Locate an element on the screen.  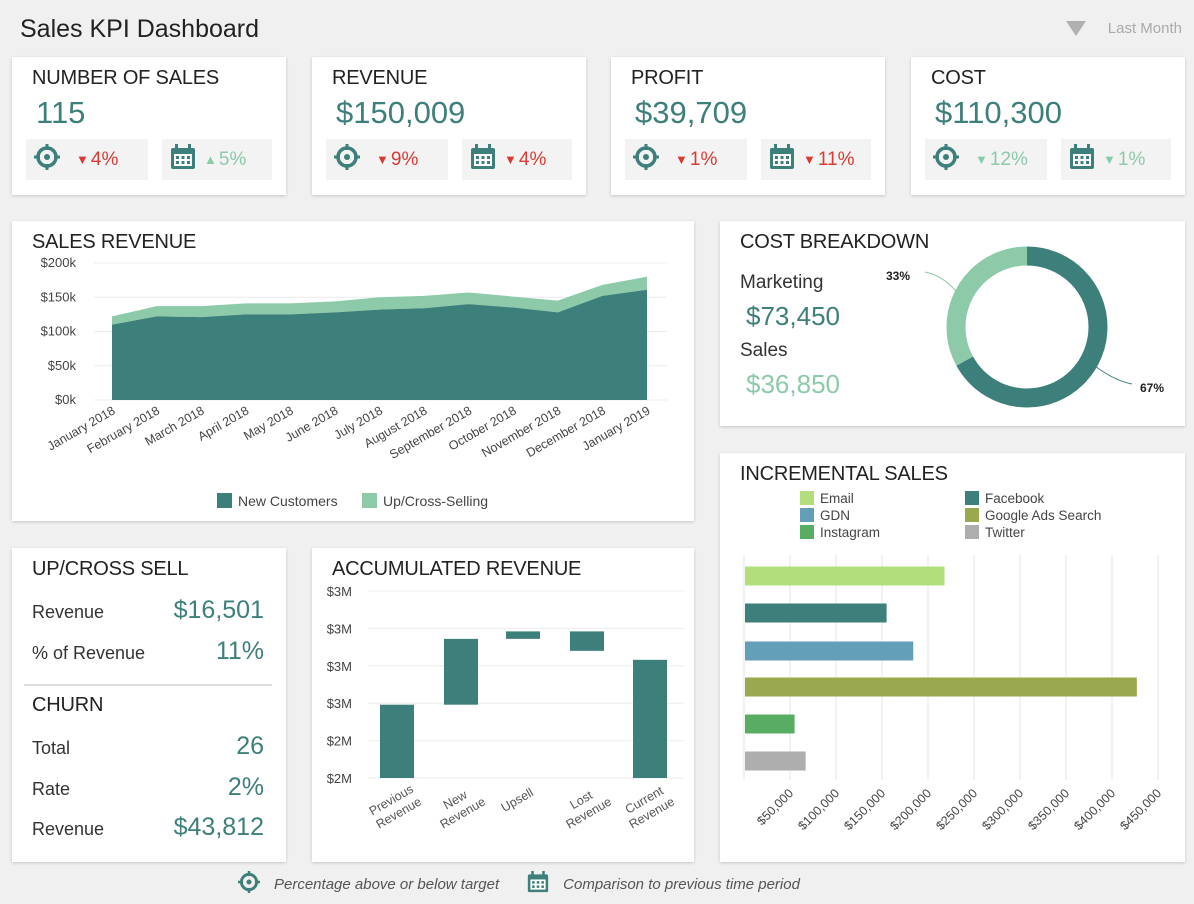
period-filter: Last Month is located at coordinates (1123, 28).